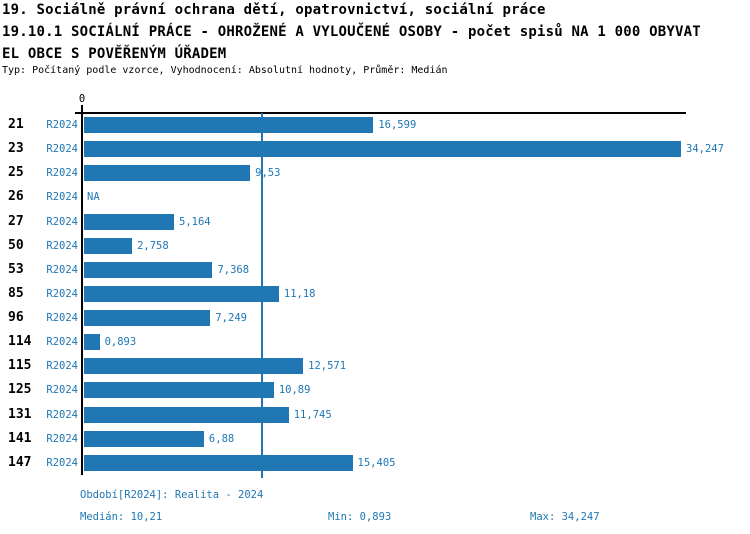 The width and height of the screenshot is (750, 534). I want to click on bar-value-label: 0,893, so click(120, 342).